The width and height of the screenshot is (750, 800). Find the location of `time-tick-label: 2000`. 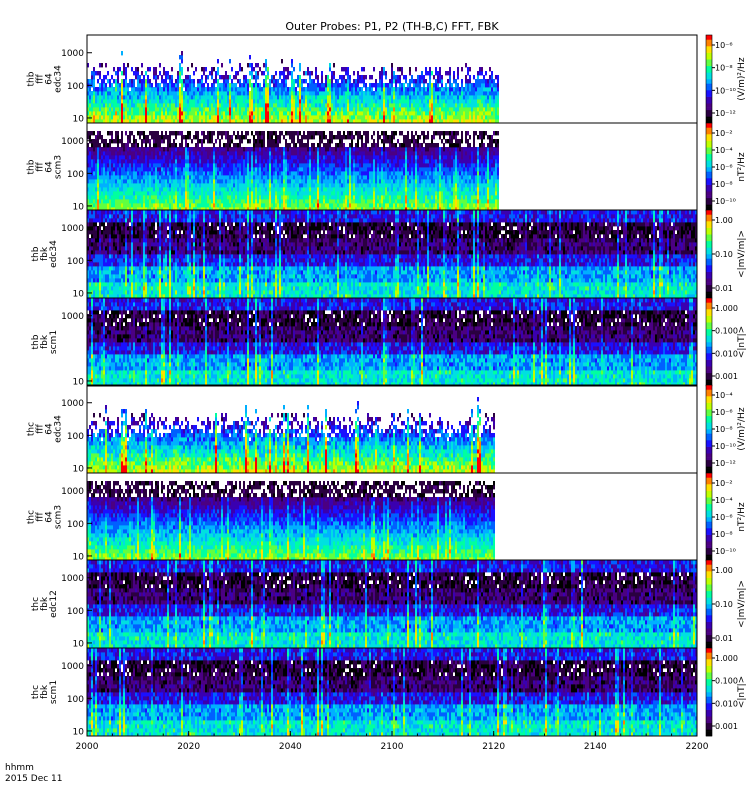

time-tick-label: 2000 is located at coordinates (87, 747).